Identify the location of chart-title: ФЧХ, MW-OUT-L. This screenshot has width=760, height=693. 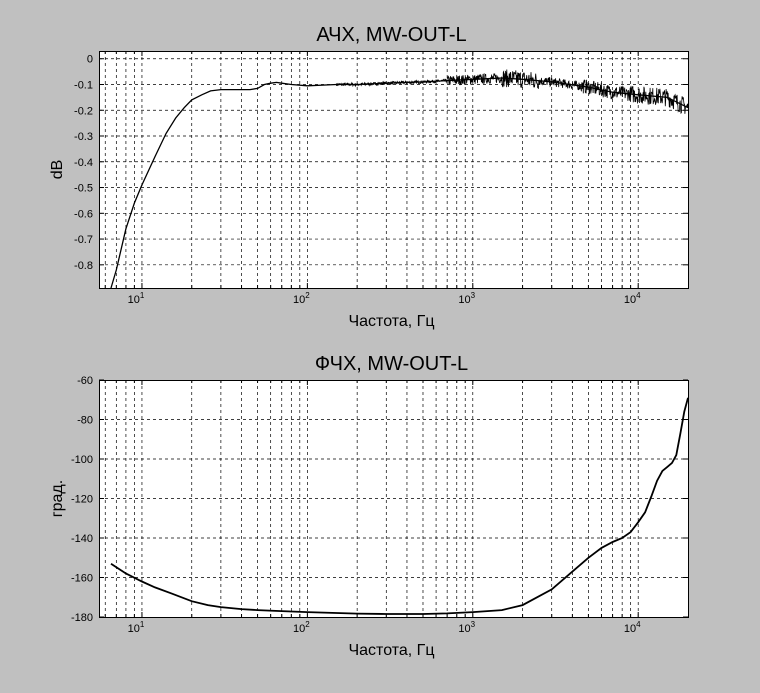
(391, 364).